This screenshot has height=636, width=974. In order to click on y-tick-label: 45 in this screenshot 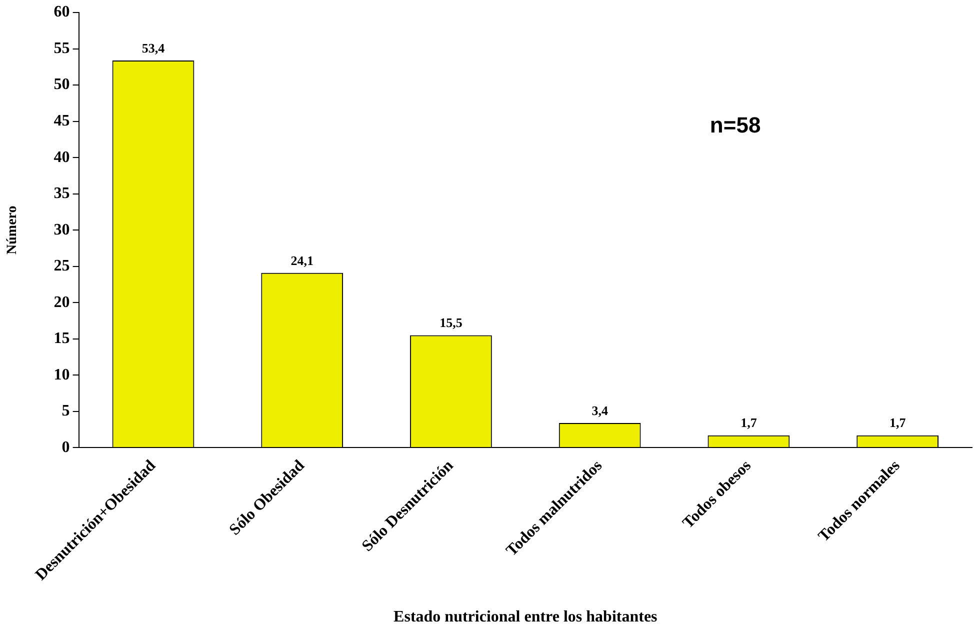, I will do `click(62, 121)`.